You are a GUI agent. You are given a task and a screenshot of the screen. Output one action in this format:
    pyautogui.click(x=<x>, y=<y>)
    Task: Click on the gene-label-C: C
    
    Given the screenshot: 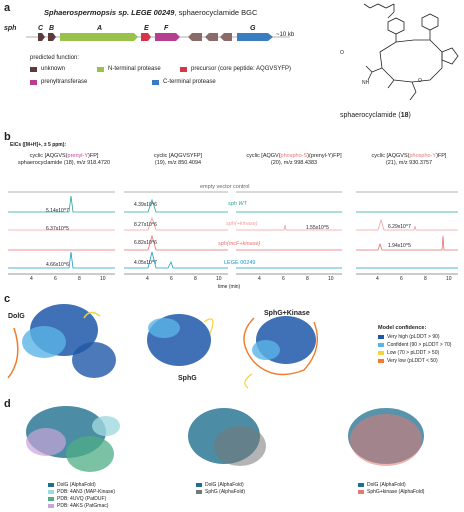 What is the action you would take?
    pyautogui.click(x=41, y=28)
    